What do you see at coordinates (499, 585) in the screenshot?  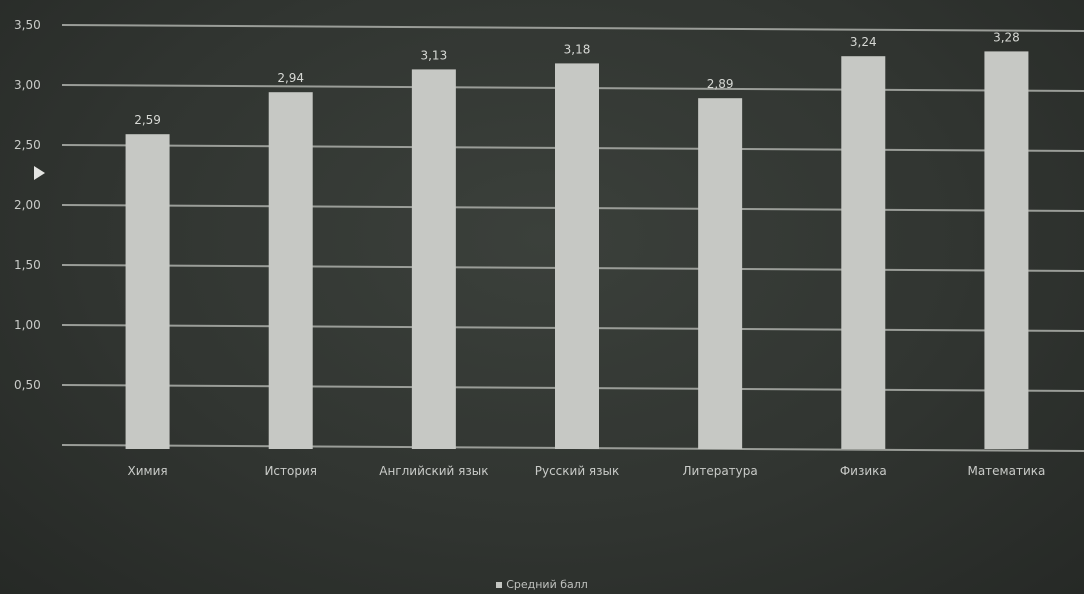 I see `legend-marker-icon` at bounding box center [499, 585].